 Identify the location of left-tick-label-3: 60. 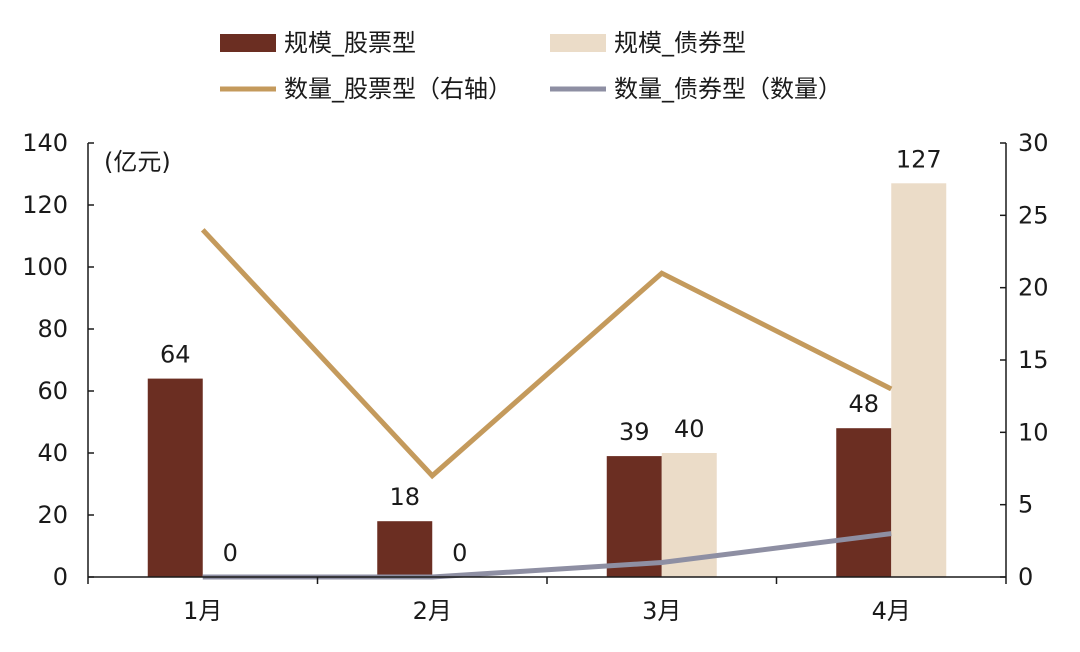
(52, 391).